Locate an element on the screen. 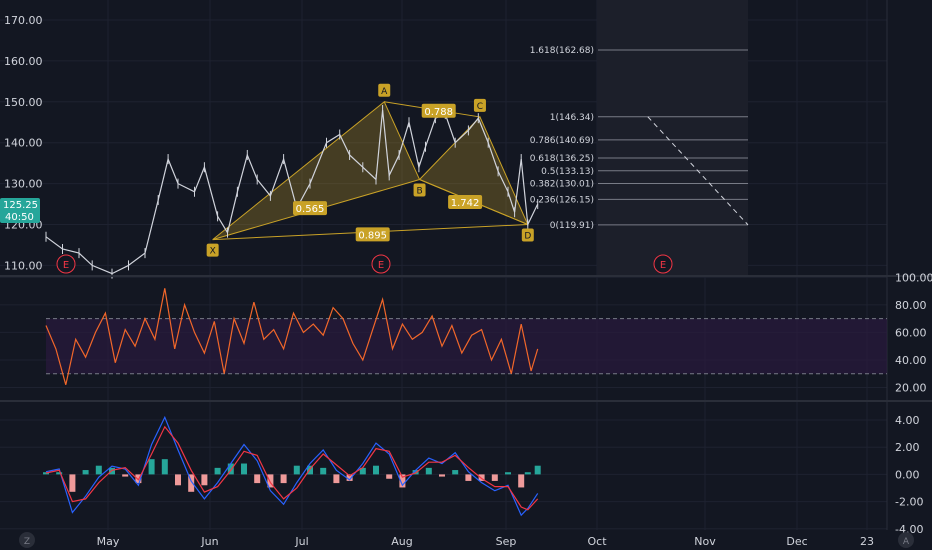  ratio-label: 0.895 is located at coordinates (372, 235).